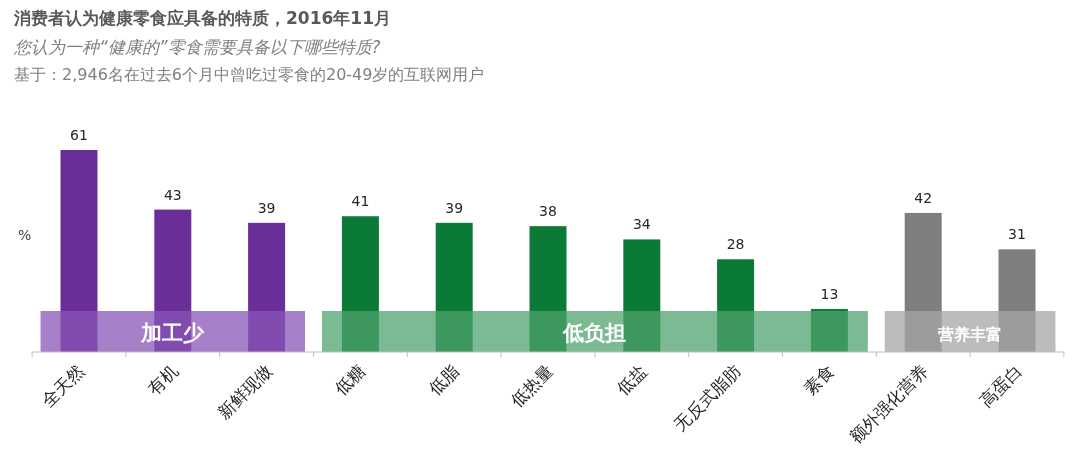 The width and height of the screenshot is (1080, 471). Describe the element at coordinates (162, 379) in the screenshot. I see `x-tick-label: 有机` at that location.